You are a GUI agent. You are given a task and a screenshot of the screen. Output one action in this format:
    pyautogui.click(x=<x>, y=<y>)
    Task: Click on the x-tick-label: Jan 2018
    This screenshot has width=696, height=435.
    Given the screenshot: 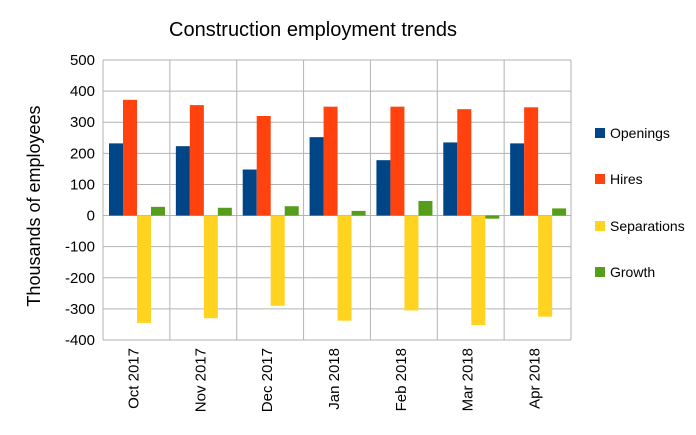 What is the action you would take?
    pyautogui.click(x=334, y=379)
    